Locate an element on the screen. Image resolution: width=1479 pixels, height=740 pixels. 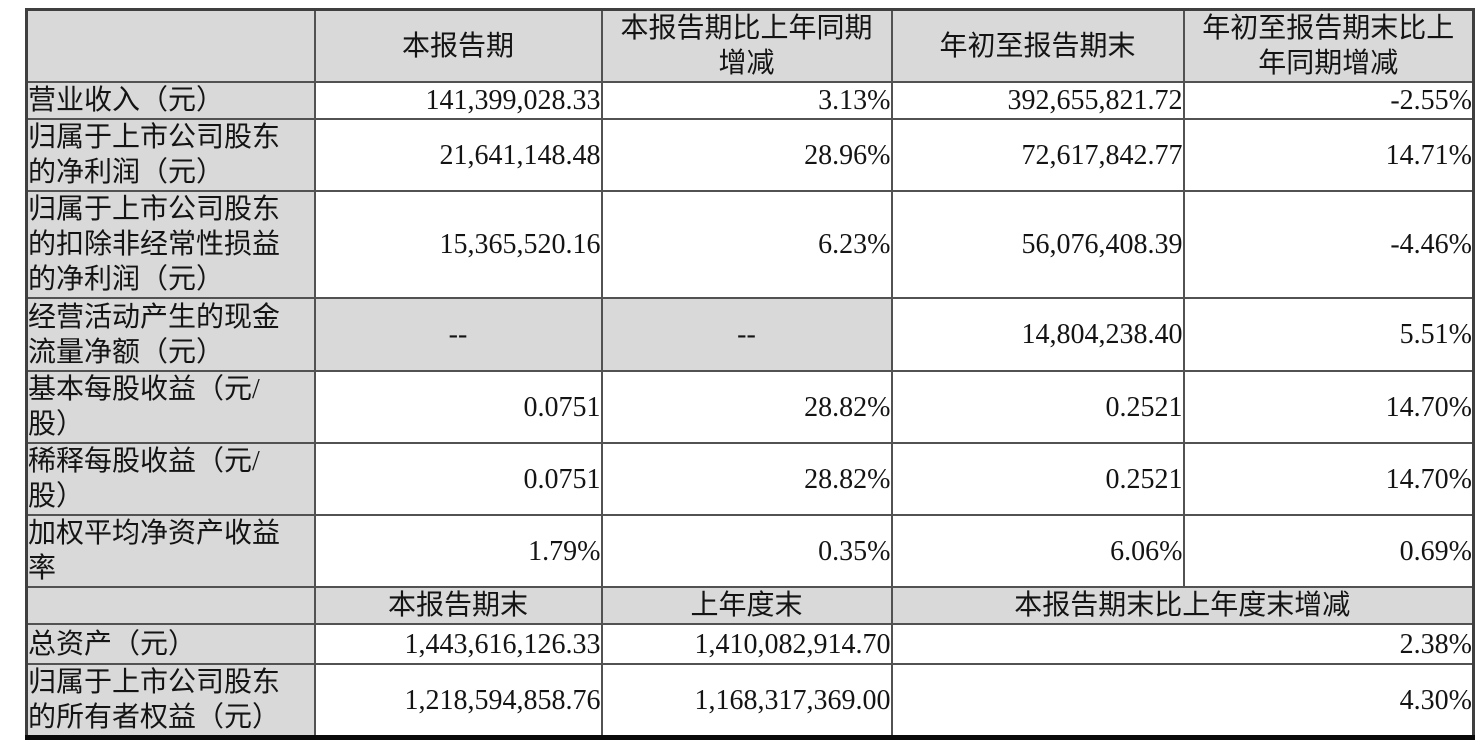
cell-value: 0.69% is located at coordinates (1328, 551).